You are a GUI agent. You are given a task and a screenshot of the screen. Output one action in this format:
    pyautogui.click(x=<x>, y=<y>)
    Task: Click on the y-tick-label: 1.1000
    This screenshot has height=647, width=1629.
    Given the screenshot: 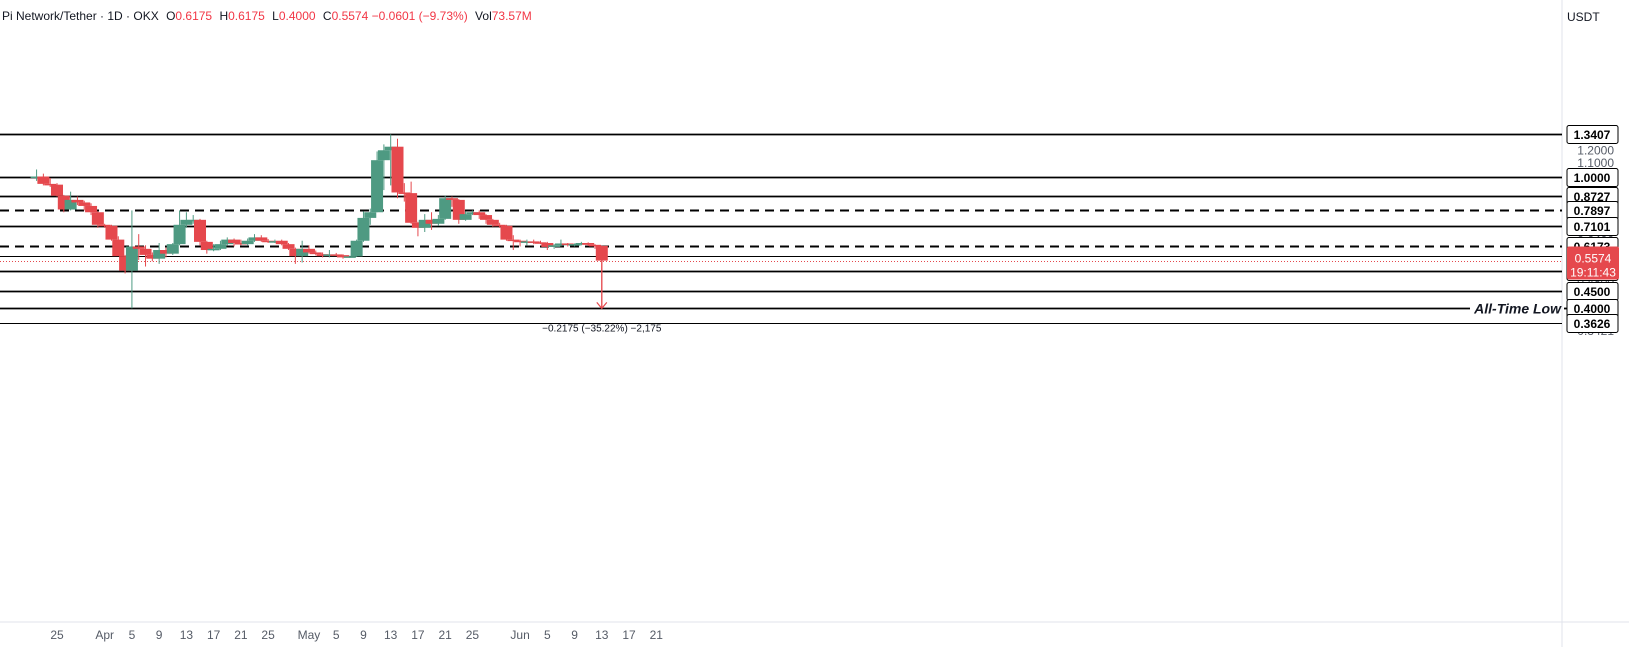 What is the action you would take?
    pyautogui.click(x=1595, y=163)
    